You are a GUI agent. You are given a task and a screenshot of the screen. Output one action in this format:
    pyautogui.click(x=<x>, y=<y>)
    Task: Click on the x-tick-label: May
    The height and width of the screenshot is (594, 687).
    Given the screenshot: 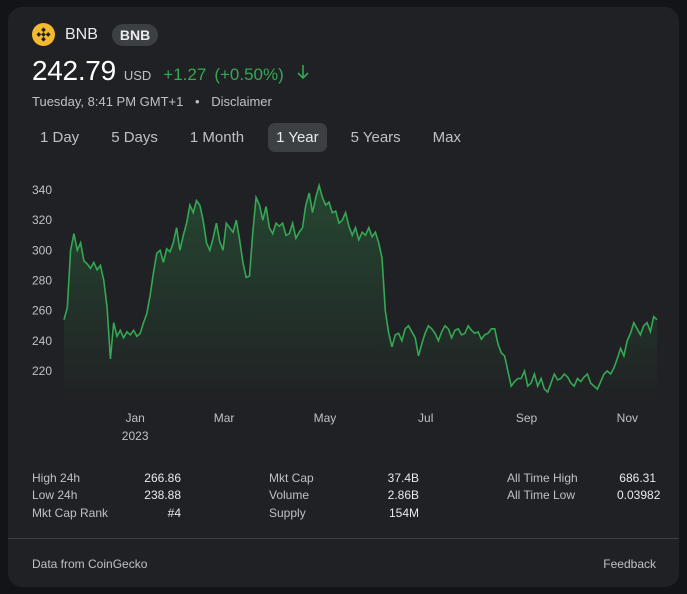 What is the action you would take?
    pyautogui.click(x=325, y=418)
    